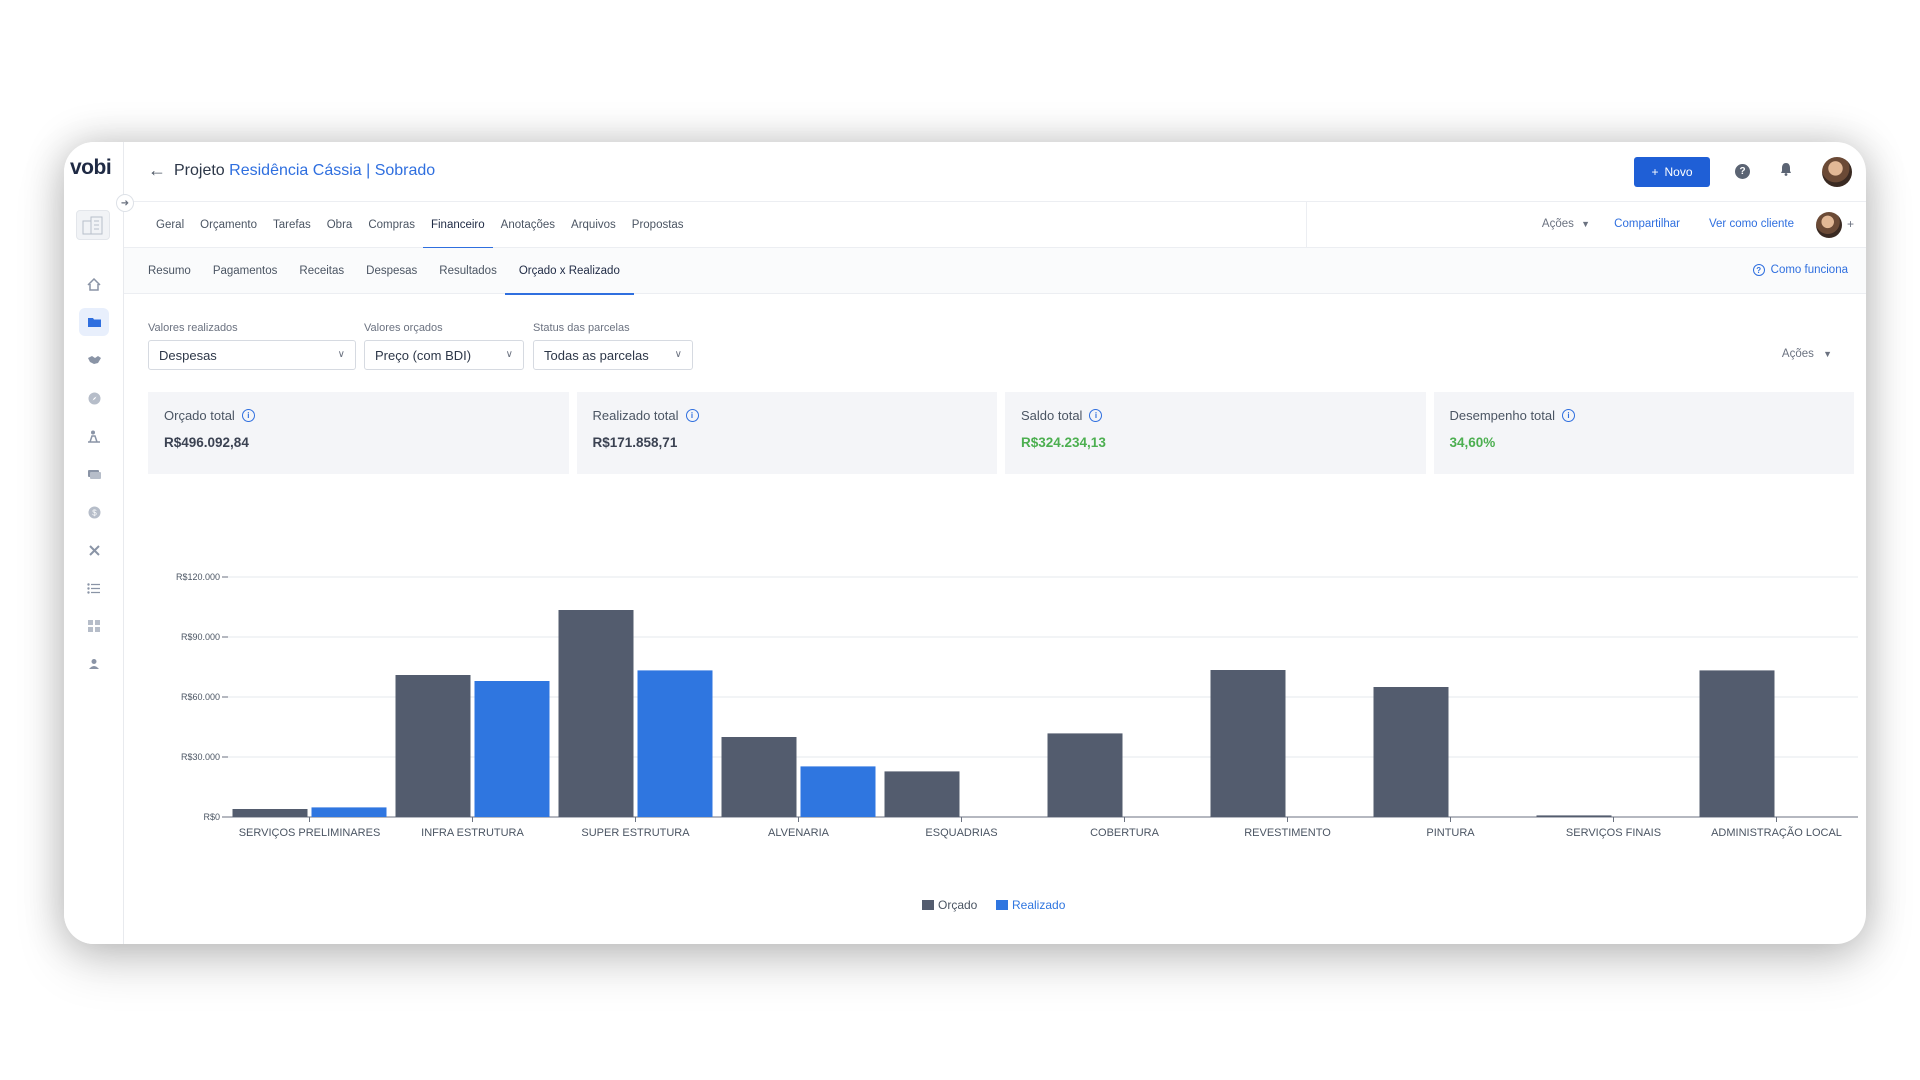 The width and height of the screenshot is (1920, 1080). What do you see at coordinates (423, 355) in the screenshot?
I see `orcados-select-value: Preço (com BDI)` at bounding box center [423, 355].